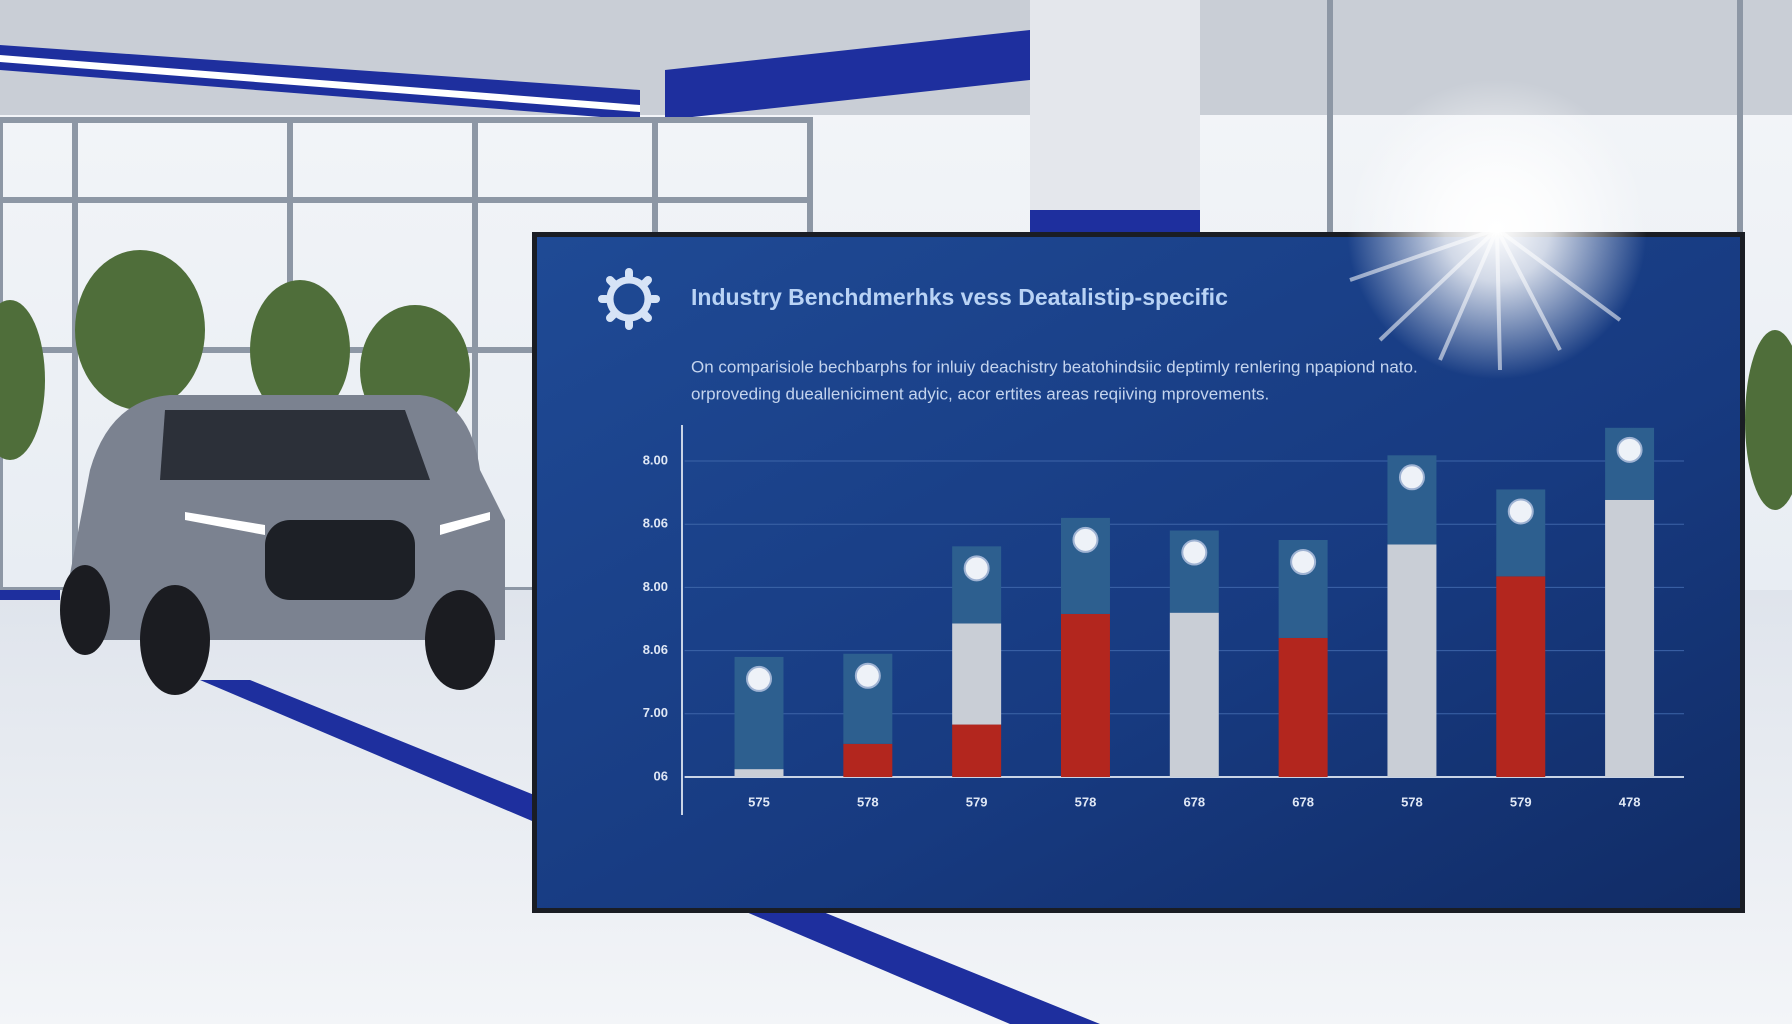 The width and height of the screenshot is (1792, 1024). What do you see at coordinates (655, 712) in the screenshot?
I see `y-tick-label: 7.00` at bounding box center [655, 712].